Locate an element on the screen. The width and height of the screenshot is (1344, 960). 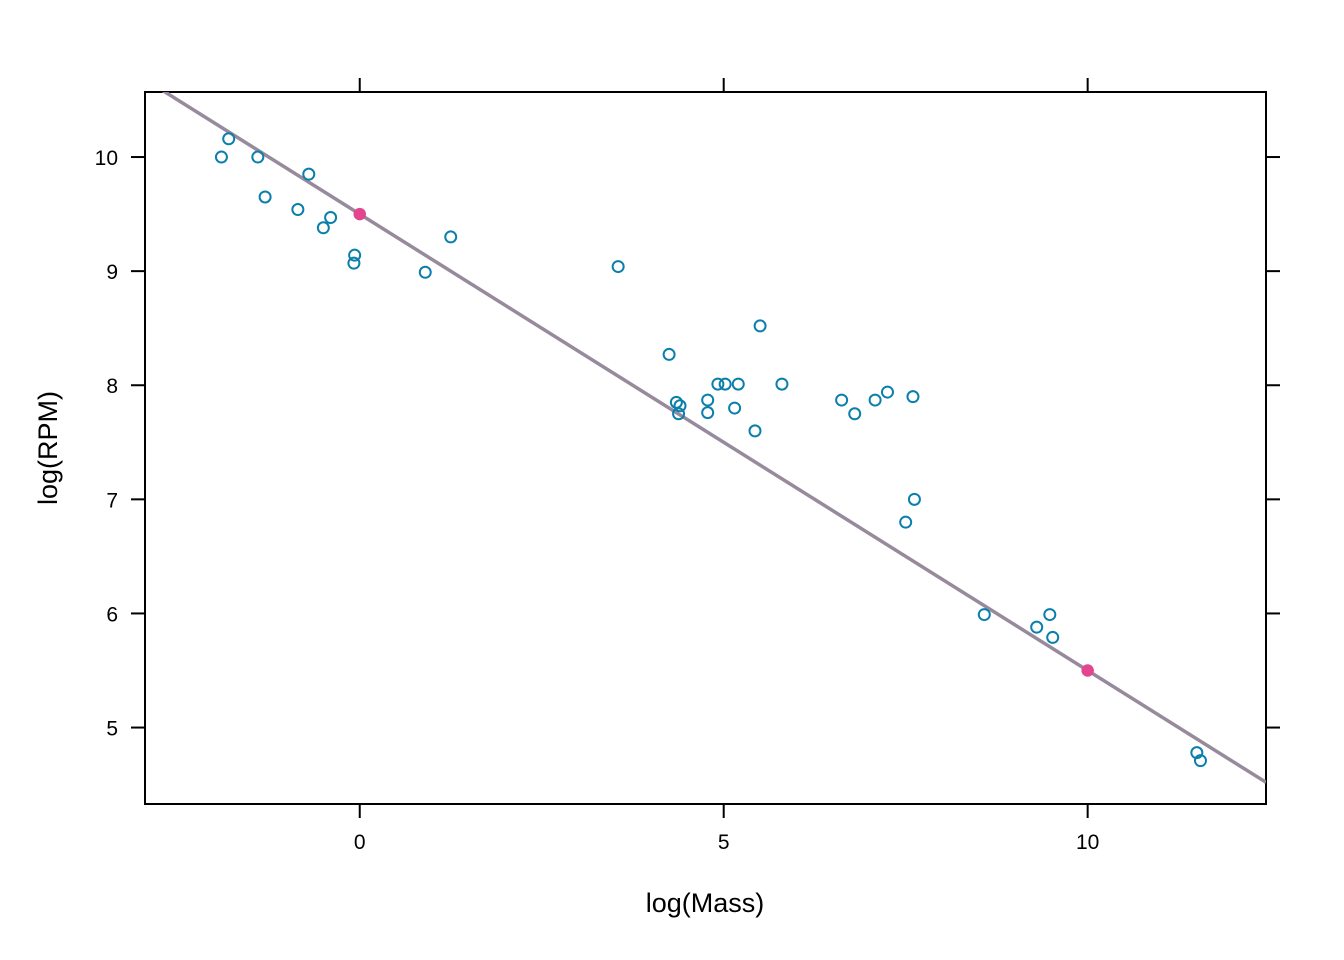
x-tick-label: 5 is located at coordinates (724, 842).